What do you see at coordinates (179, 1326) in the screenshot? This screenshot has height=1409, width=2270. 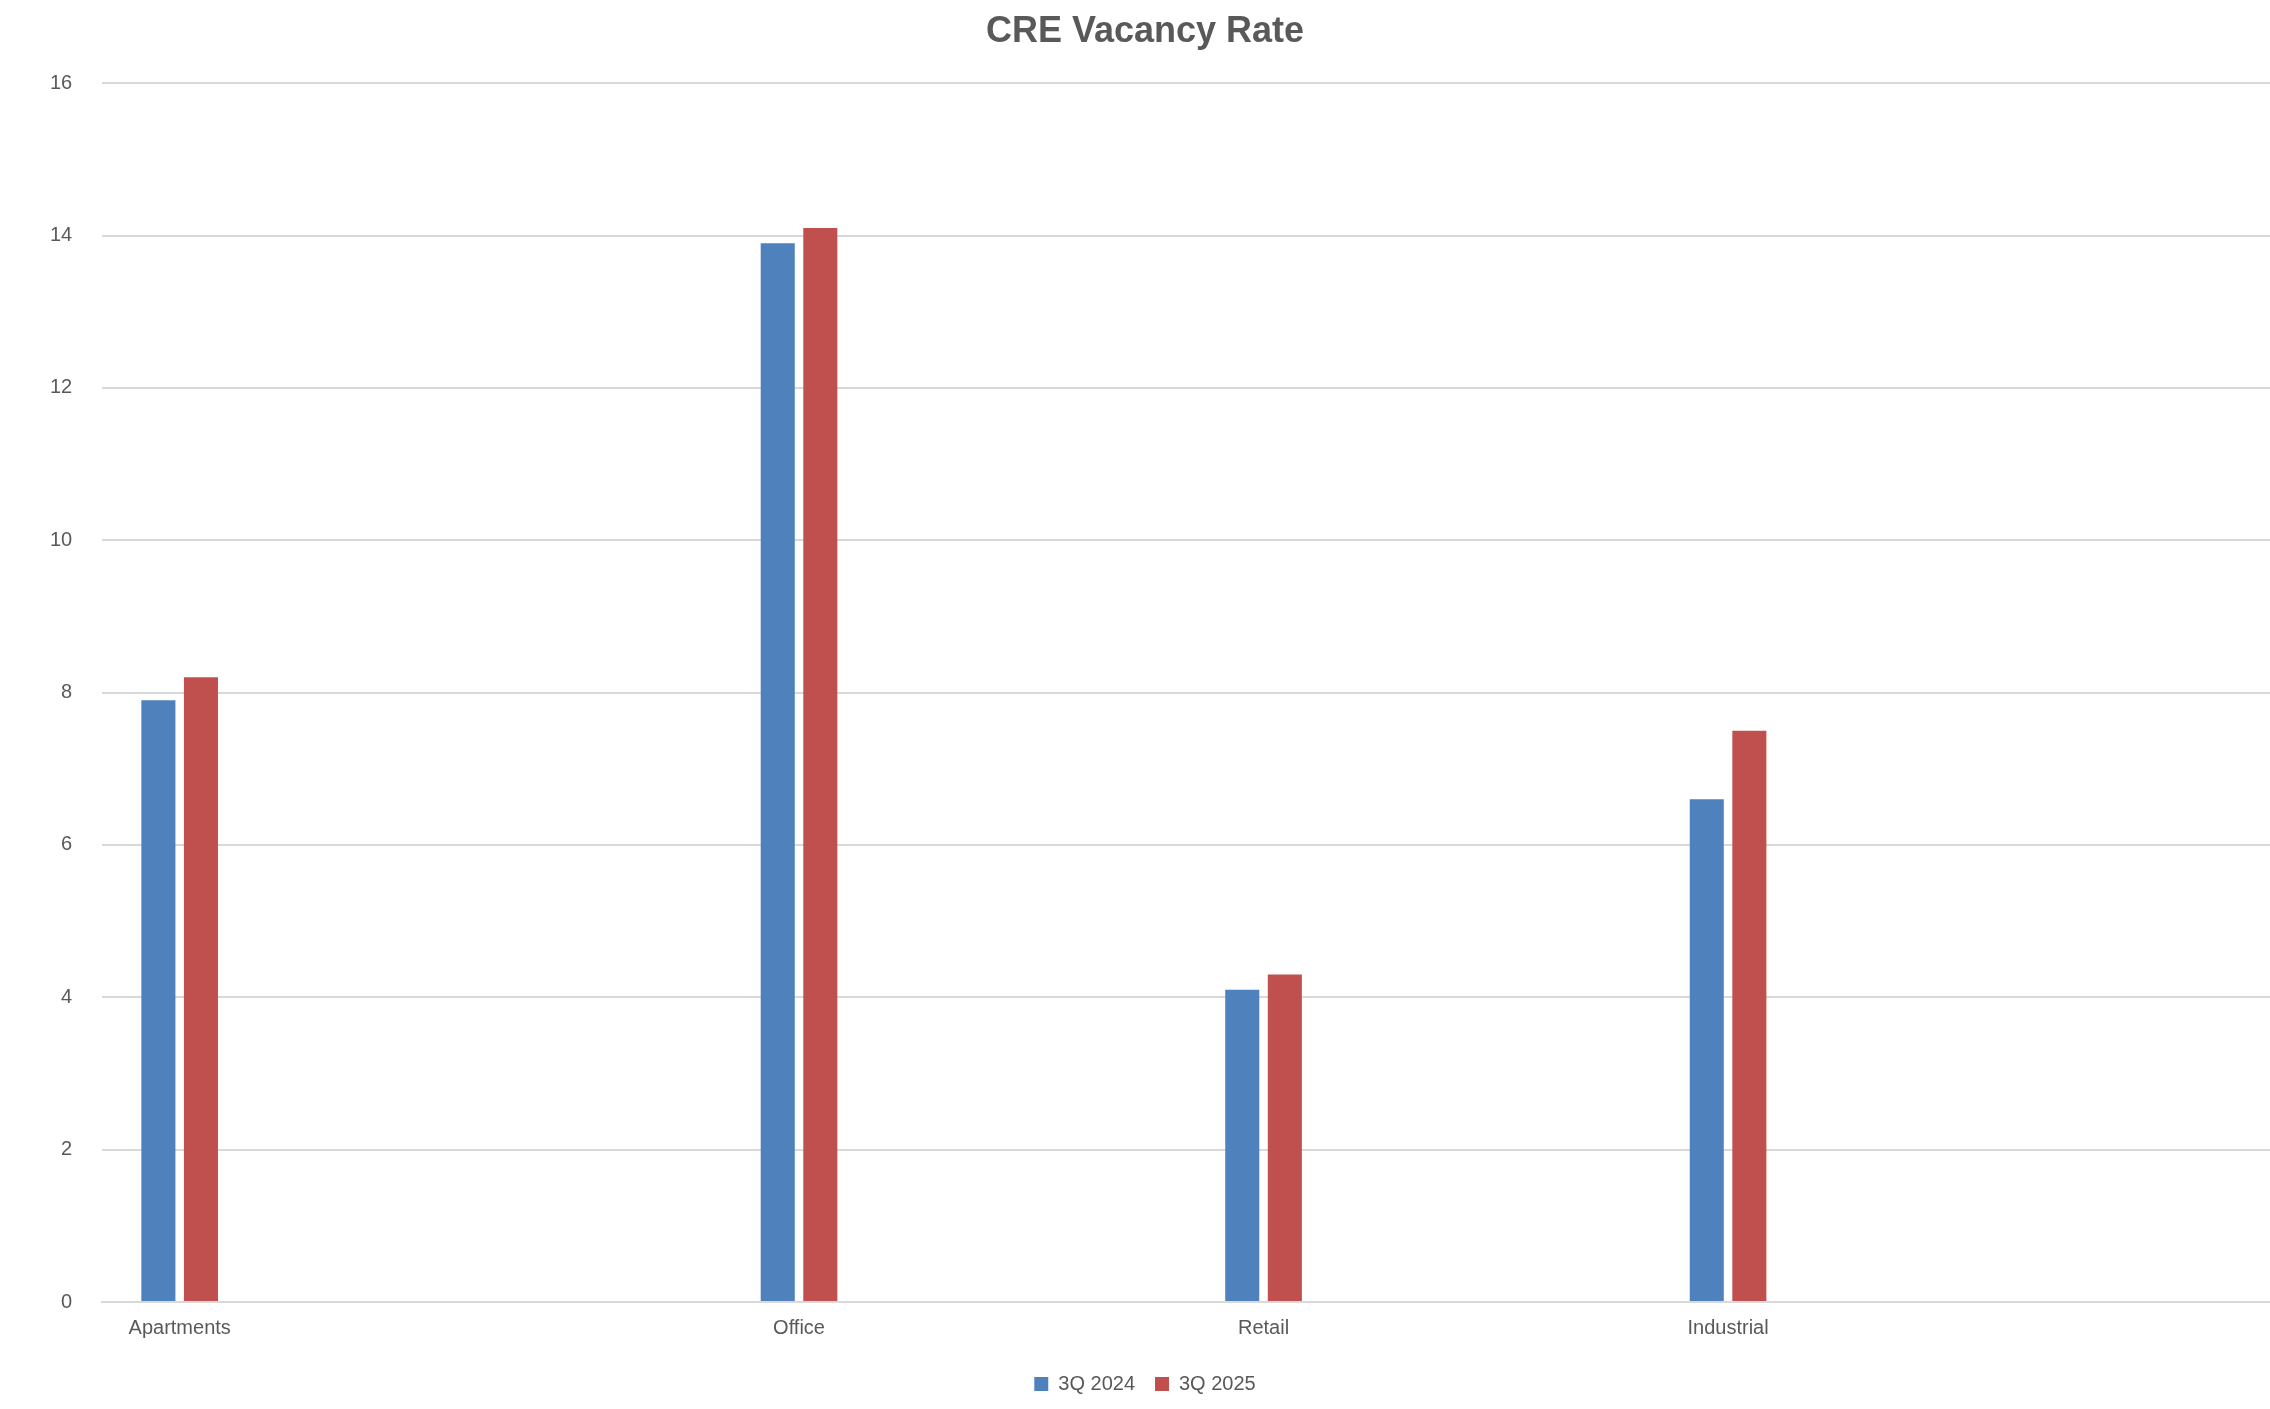 I see `x-tick-label: Apartments` at bounding box center [179, 1326].